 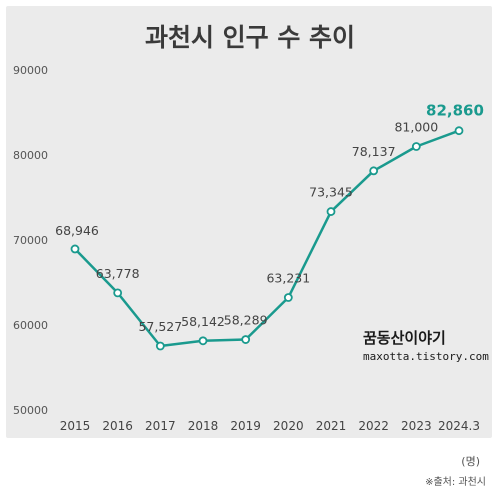 I want to click on source-label: ※출처: 과천시, so click(x=455, y=482).